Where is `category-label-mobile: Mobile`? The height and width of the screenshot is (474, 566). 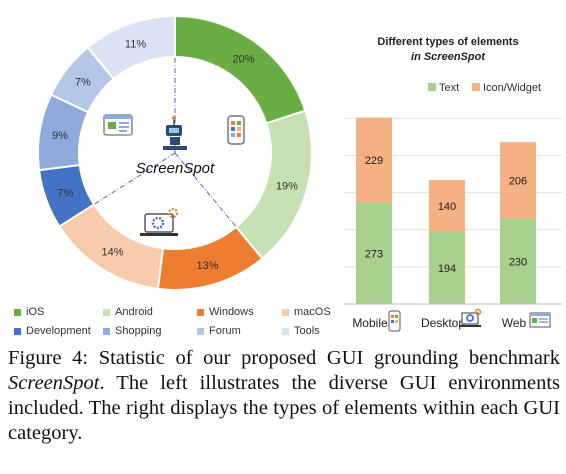
category-label-mobile: Mobile is located at coordinates (370, 323).